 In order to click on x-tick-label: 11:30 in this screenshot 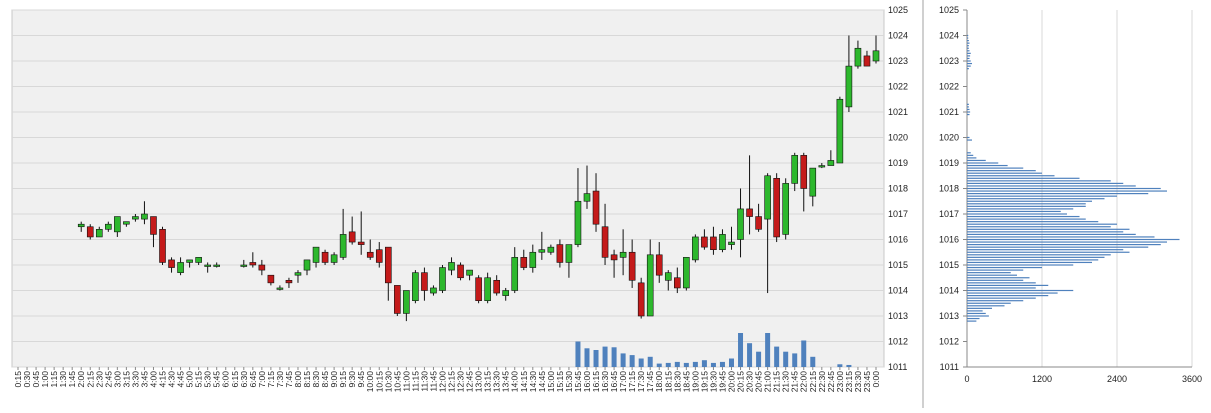, I will do `click(424, 381)`.